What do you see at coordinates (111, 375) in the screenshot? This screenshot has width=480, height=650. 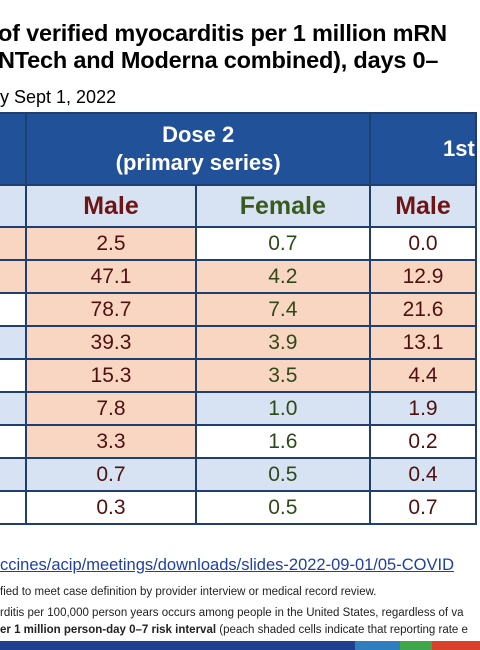 I see `dose2-male-cell: 15.3` at bounding box center [111, 375].